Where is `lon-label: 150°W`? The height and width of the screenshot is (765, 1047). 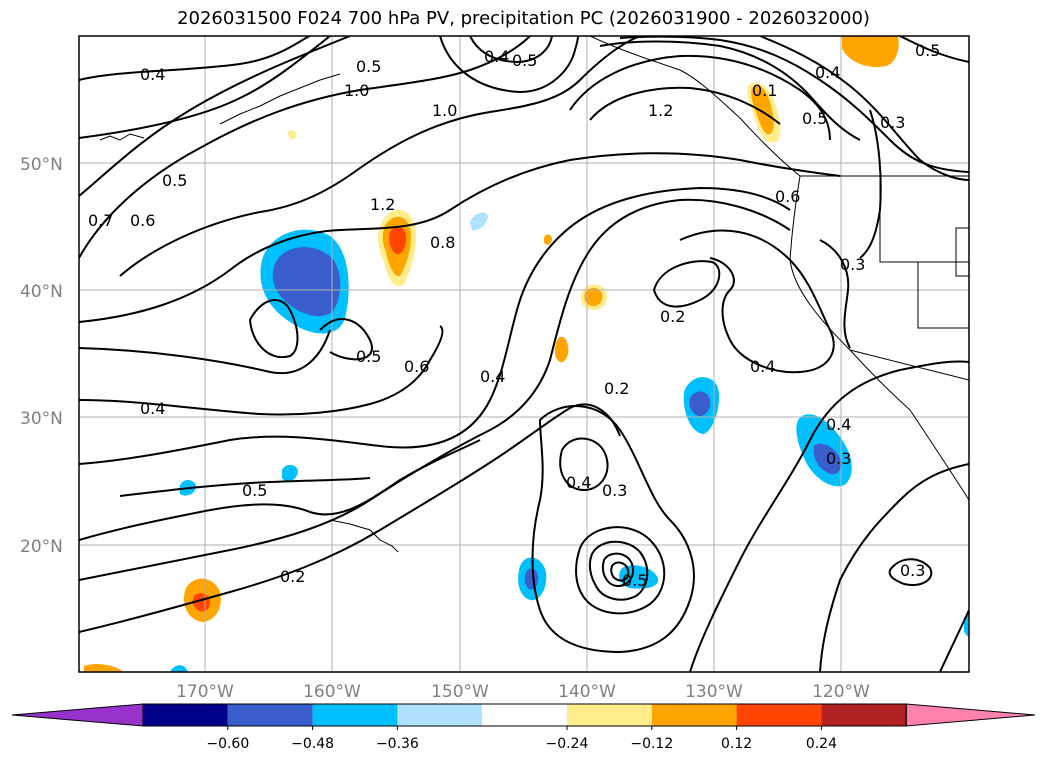 lon-label: 150°W is located at coordinates (460, 692).